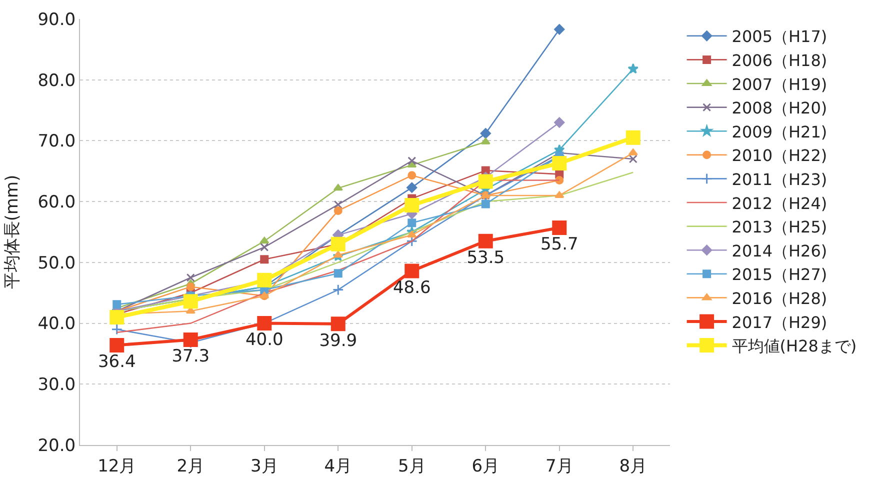 The height and width of the screenshot is (490, 872). I want to click on x-tick-label: 6月, so click(486, 466).